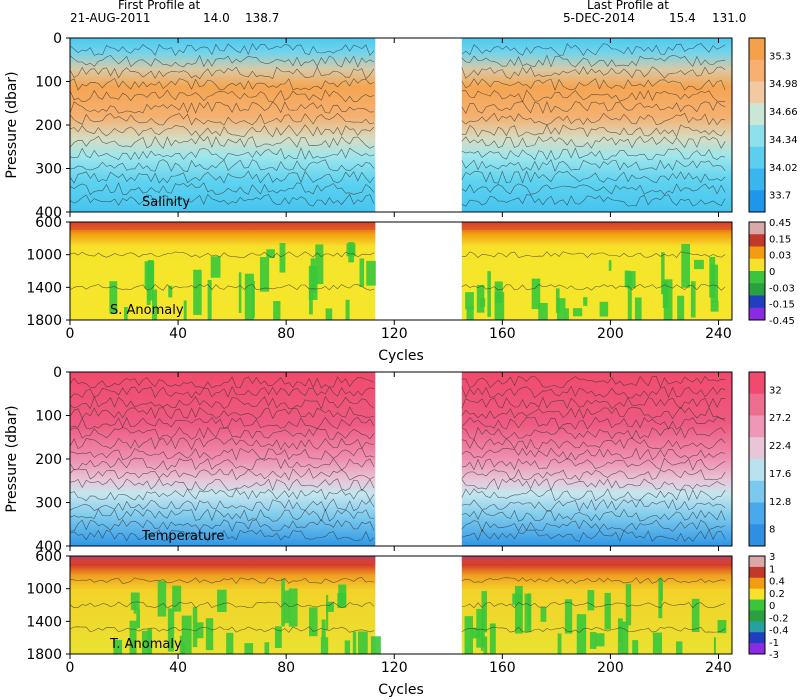  Describe the element at coordinates (401, 356) in the screenshot. I see `x-axis-title: Cycles` at that location.